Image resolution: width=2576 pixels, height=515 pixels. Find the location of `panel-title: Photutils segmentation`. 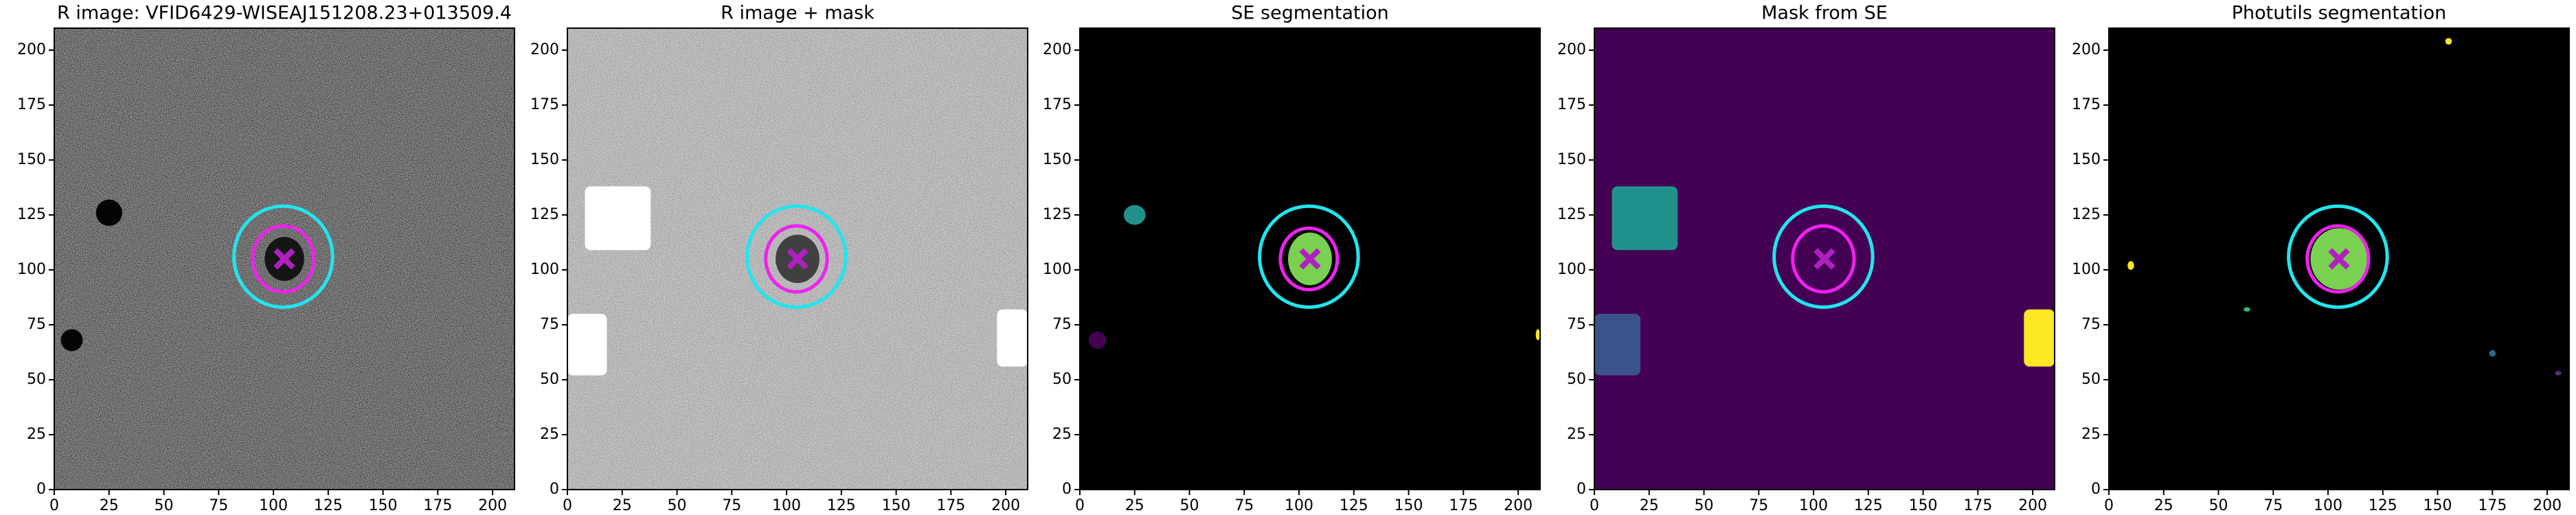

panel-title: Photutils segmentation is located at coordinates (2339, 13).